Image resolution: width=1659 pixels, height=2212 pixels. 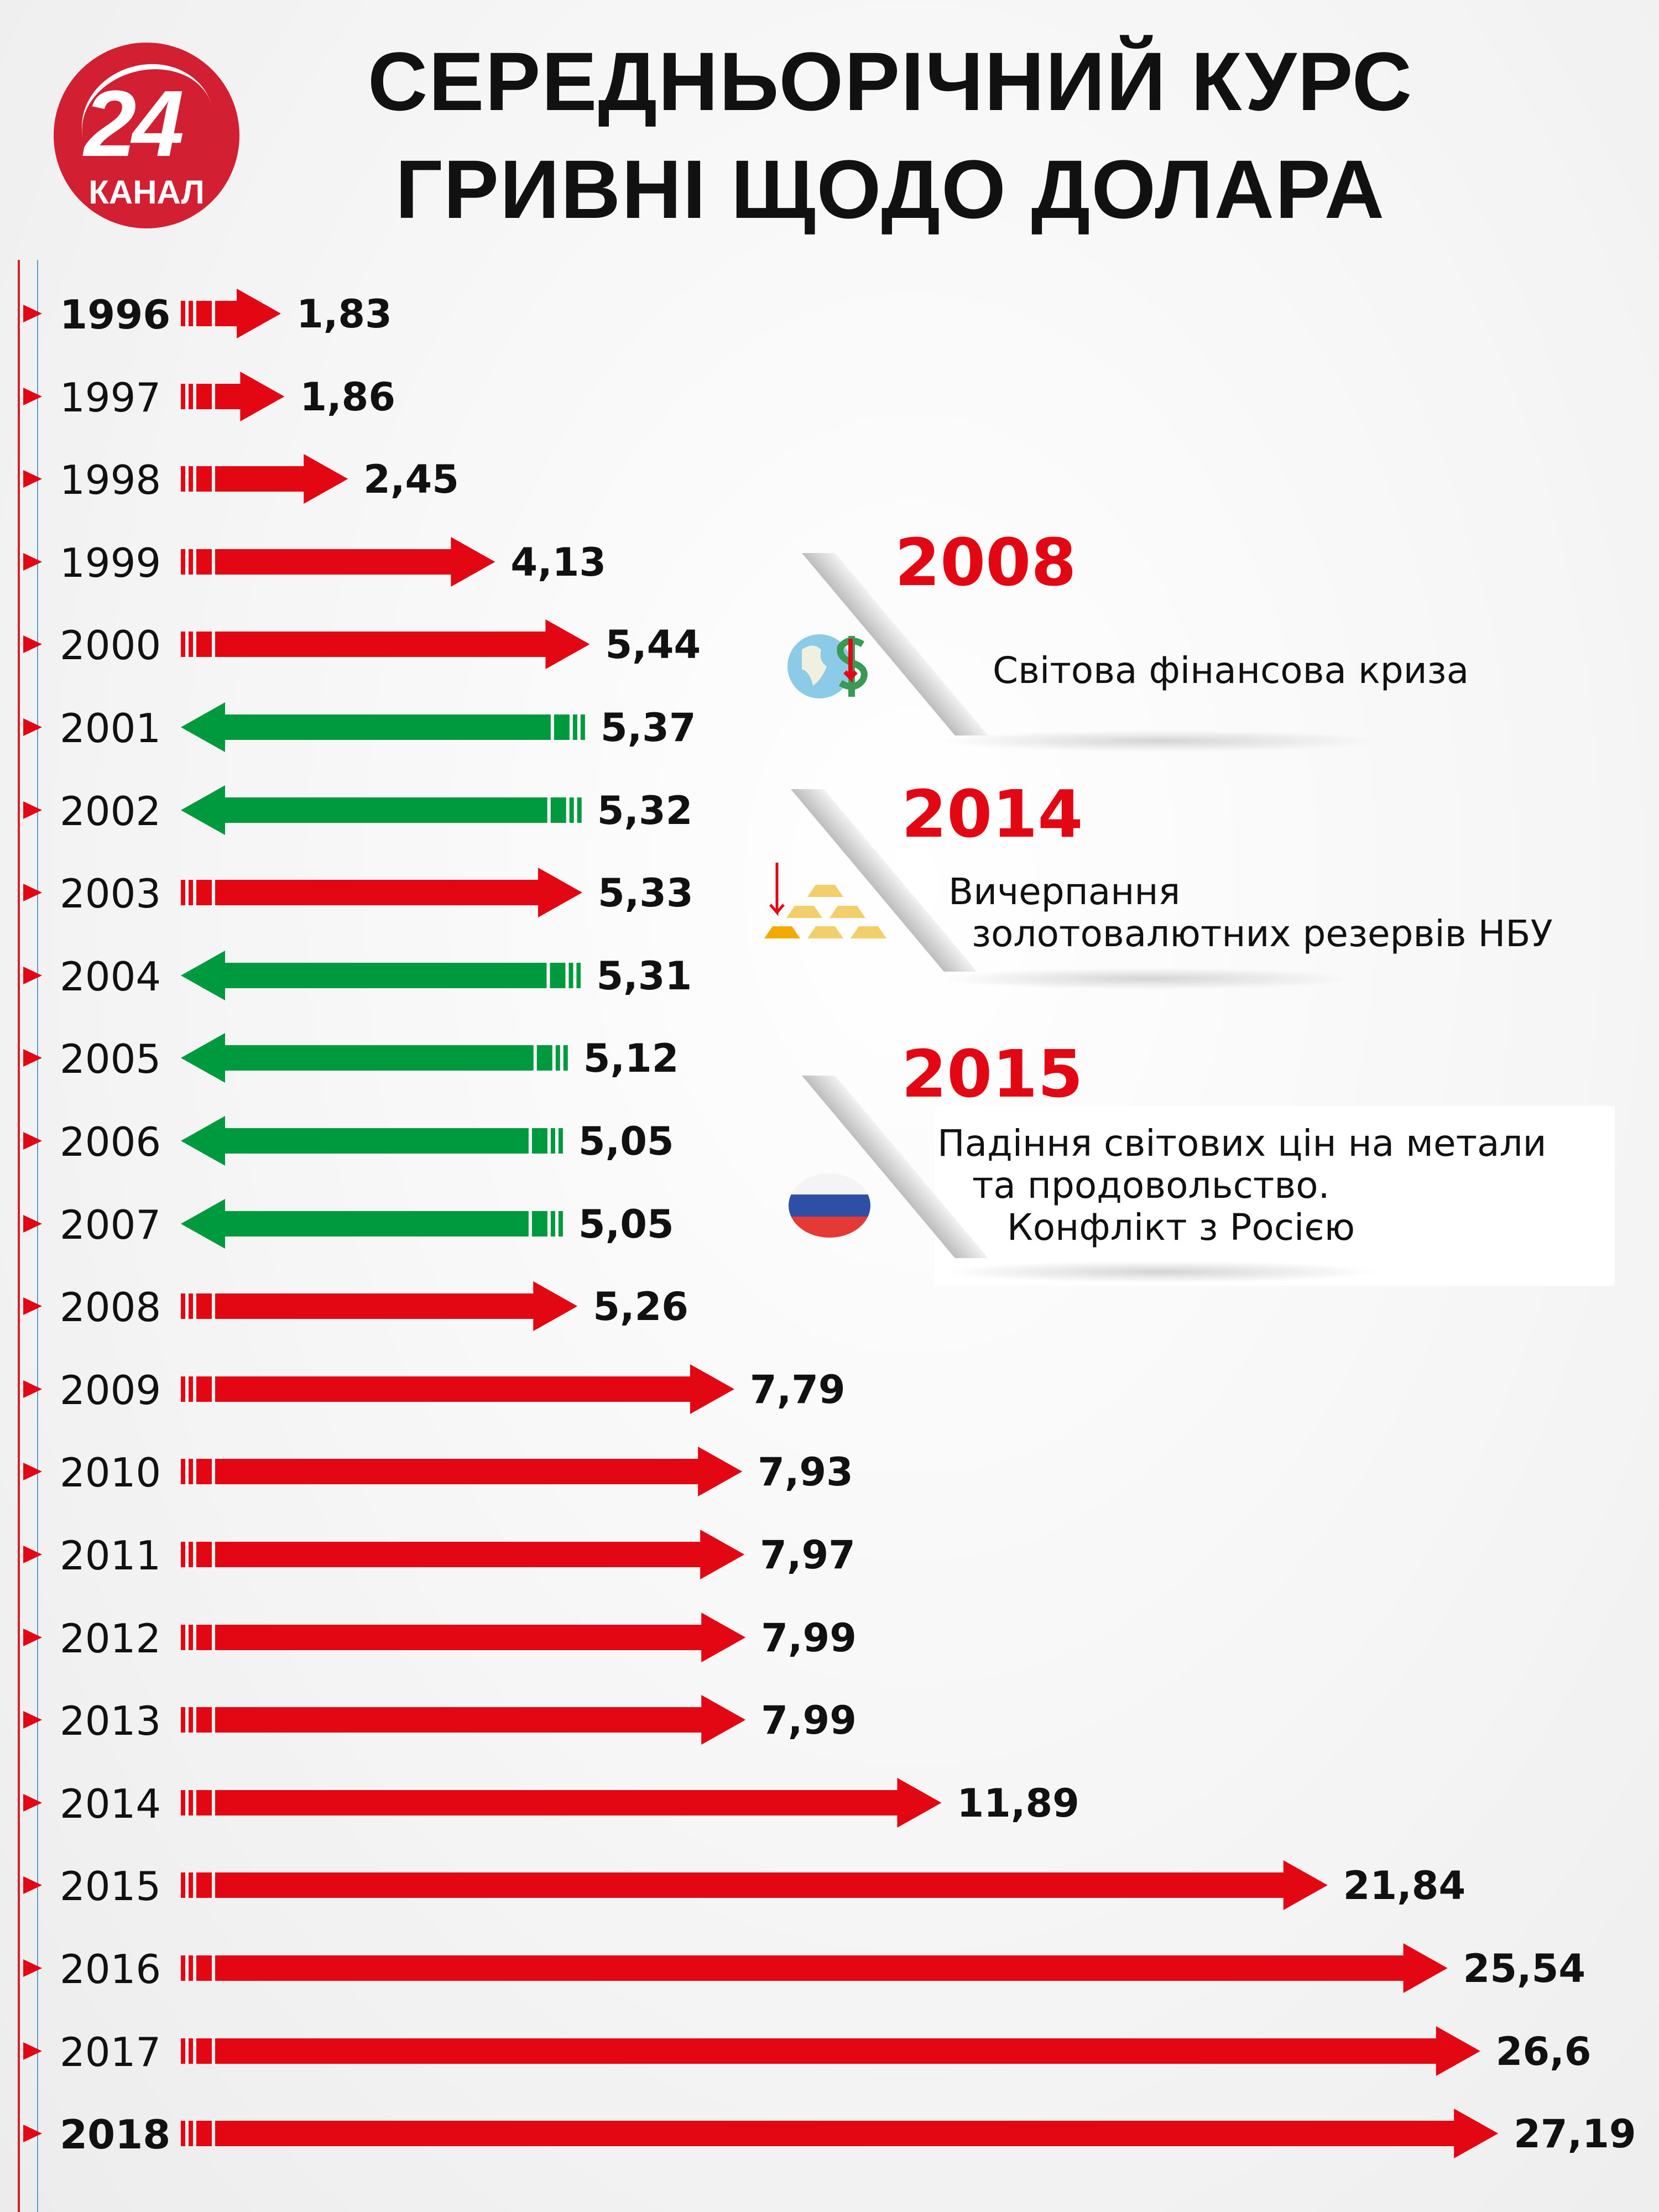 I want to click on chart-row: 1996 1,83, so click(x=830, y=314).